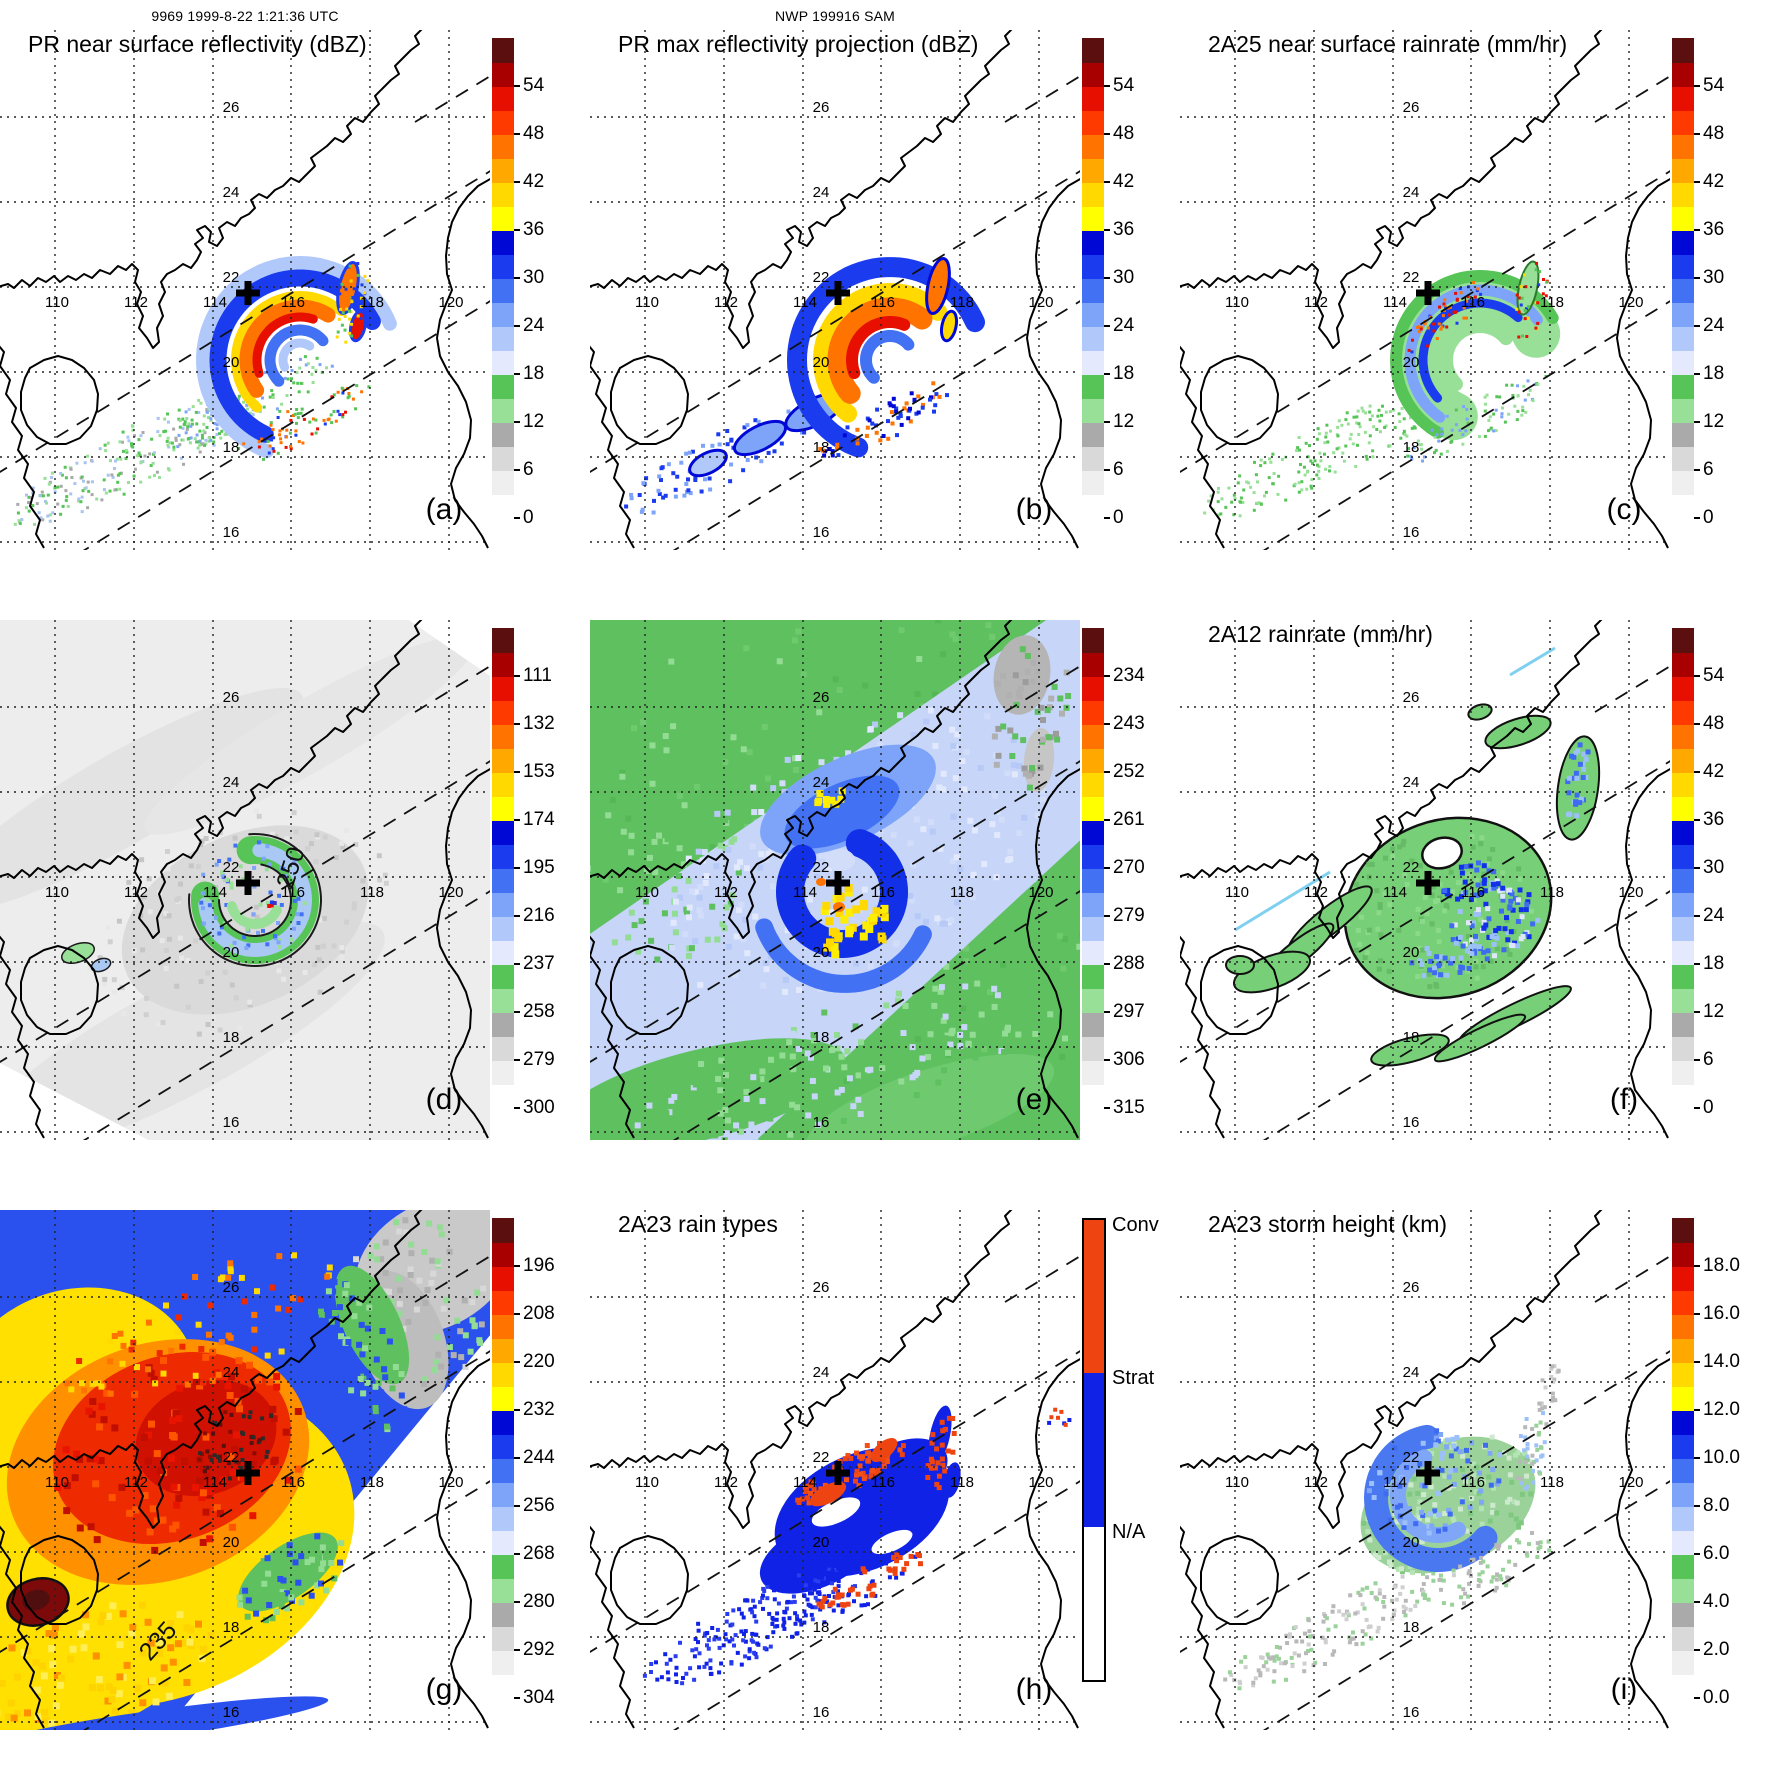 The height and width of the screenshot is (1771, 1771). Describe the element at coordinates (1425, 880) in the screenshot. I see `map-panel-f: 110 112 114 116 118 120 26 24 22 20 18 16 (f)` at that location.